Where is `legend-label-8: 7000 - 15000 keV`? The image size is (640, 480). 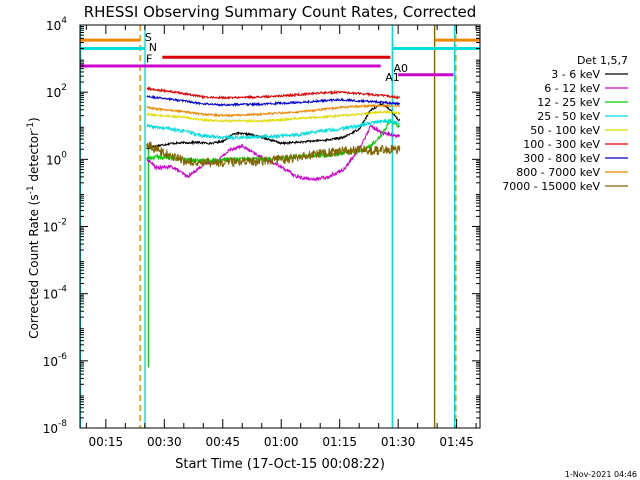 legend-label-8: 7000 - 15000 keV is located at coordinates (551, 186).